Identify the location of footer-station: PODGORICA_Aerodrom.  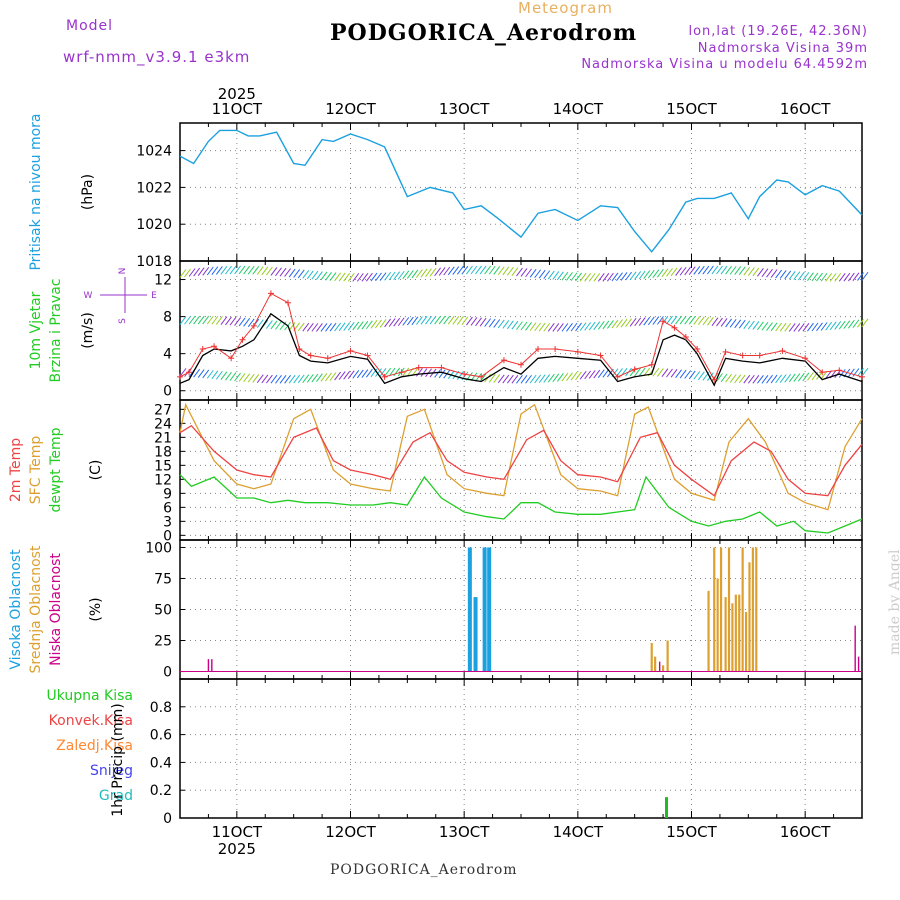
(424, 870).